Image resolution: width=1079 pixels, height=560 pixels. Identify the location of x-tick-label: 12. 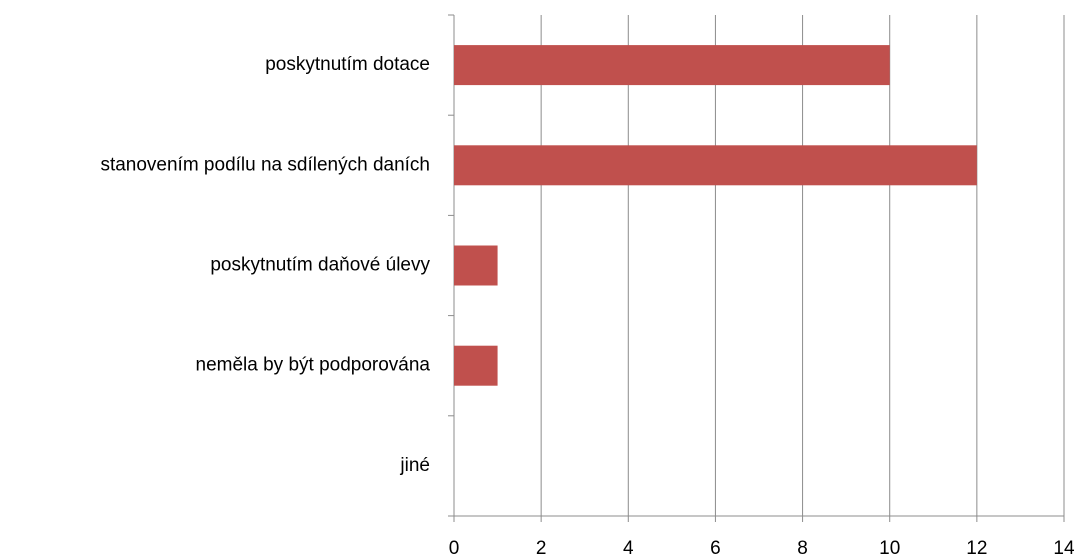
(976, 548).